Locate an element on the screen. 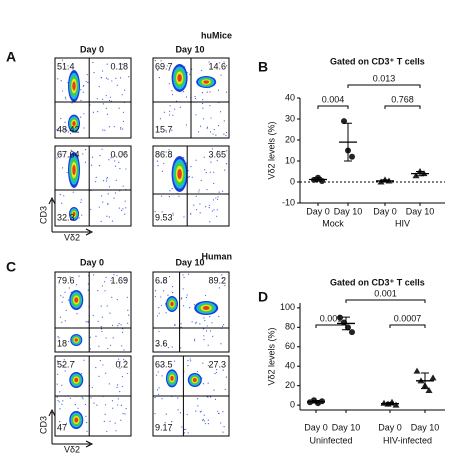 Image resolution: width=474 pixels, height=474 pixels. plot-frame is located at coordinates (93, 98).